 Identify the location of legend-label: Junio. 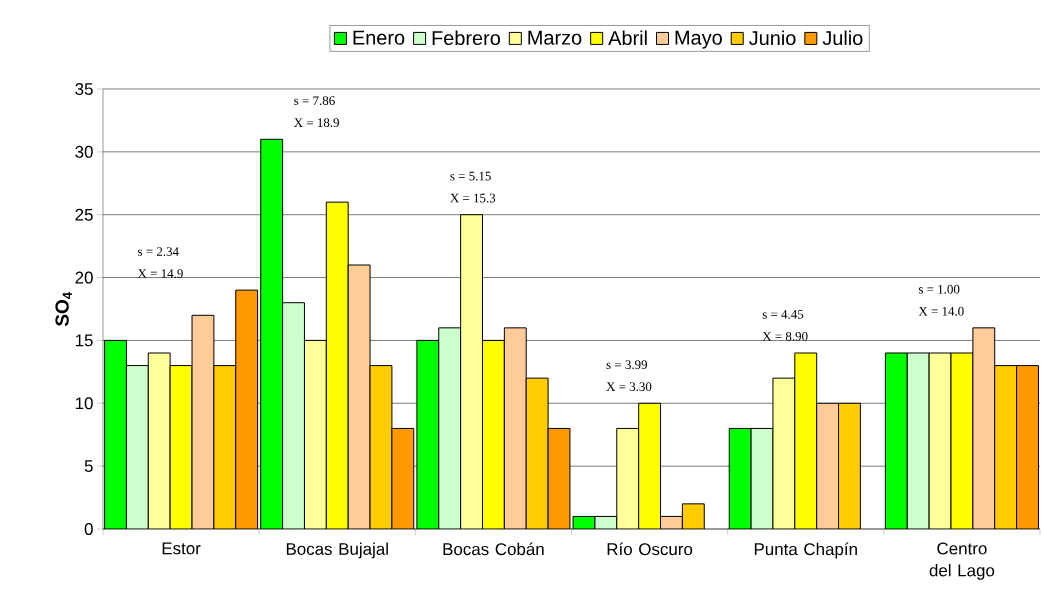
(772, 38).